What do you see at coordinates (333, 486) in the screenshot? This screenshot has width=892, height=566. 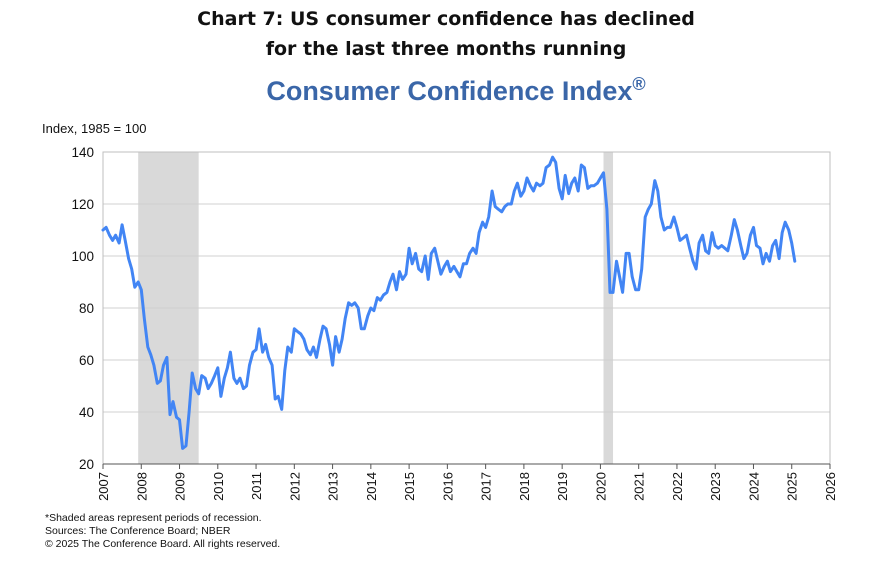 I see `x-tick-label: 2013` at bounding box center [333, 486].